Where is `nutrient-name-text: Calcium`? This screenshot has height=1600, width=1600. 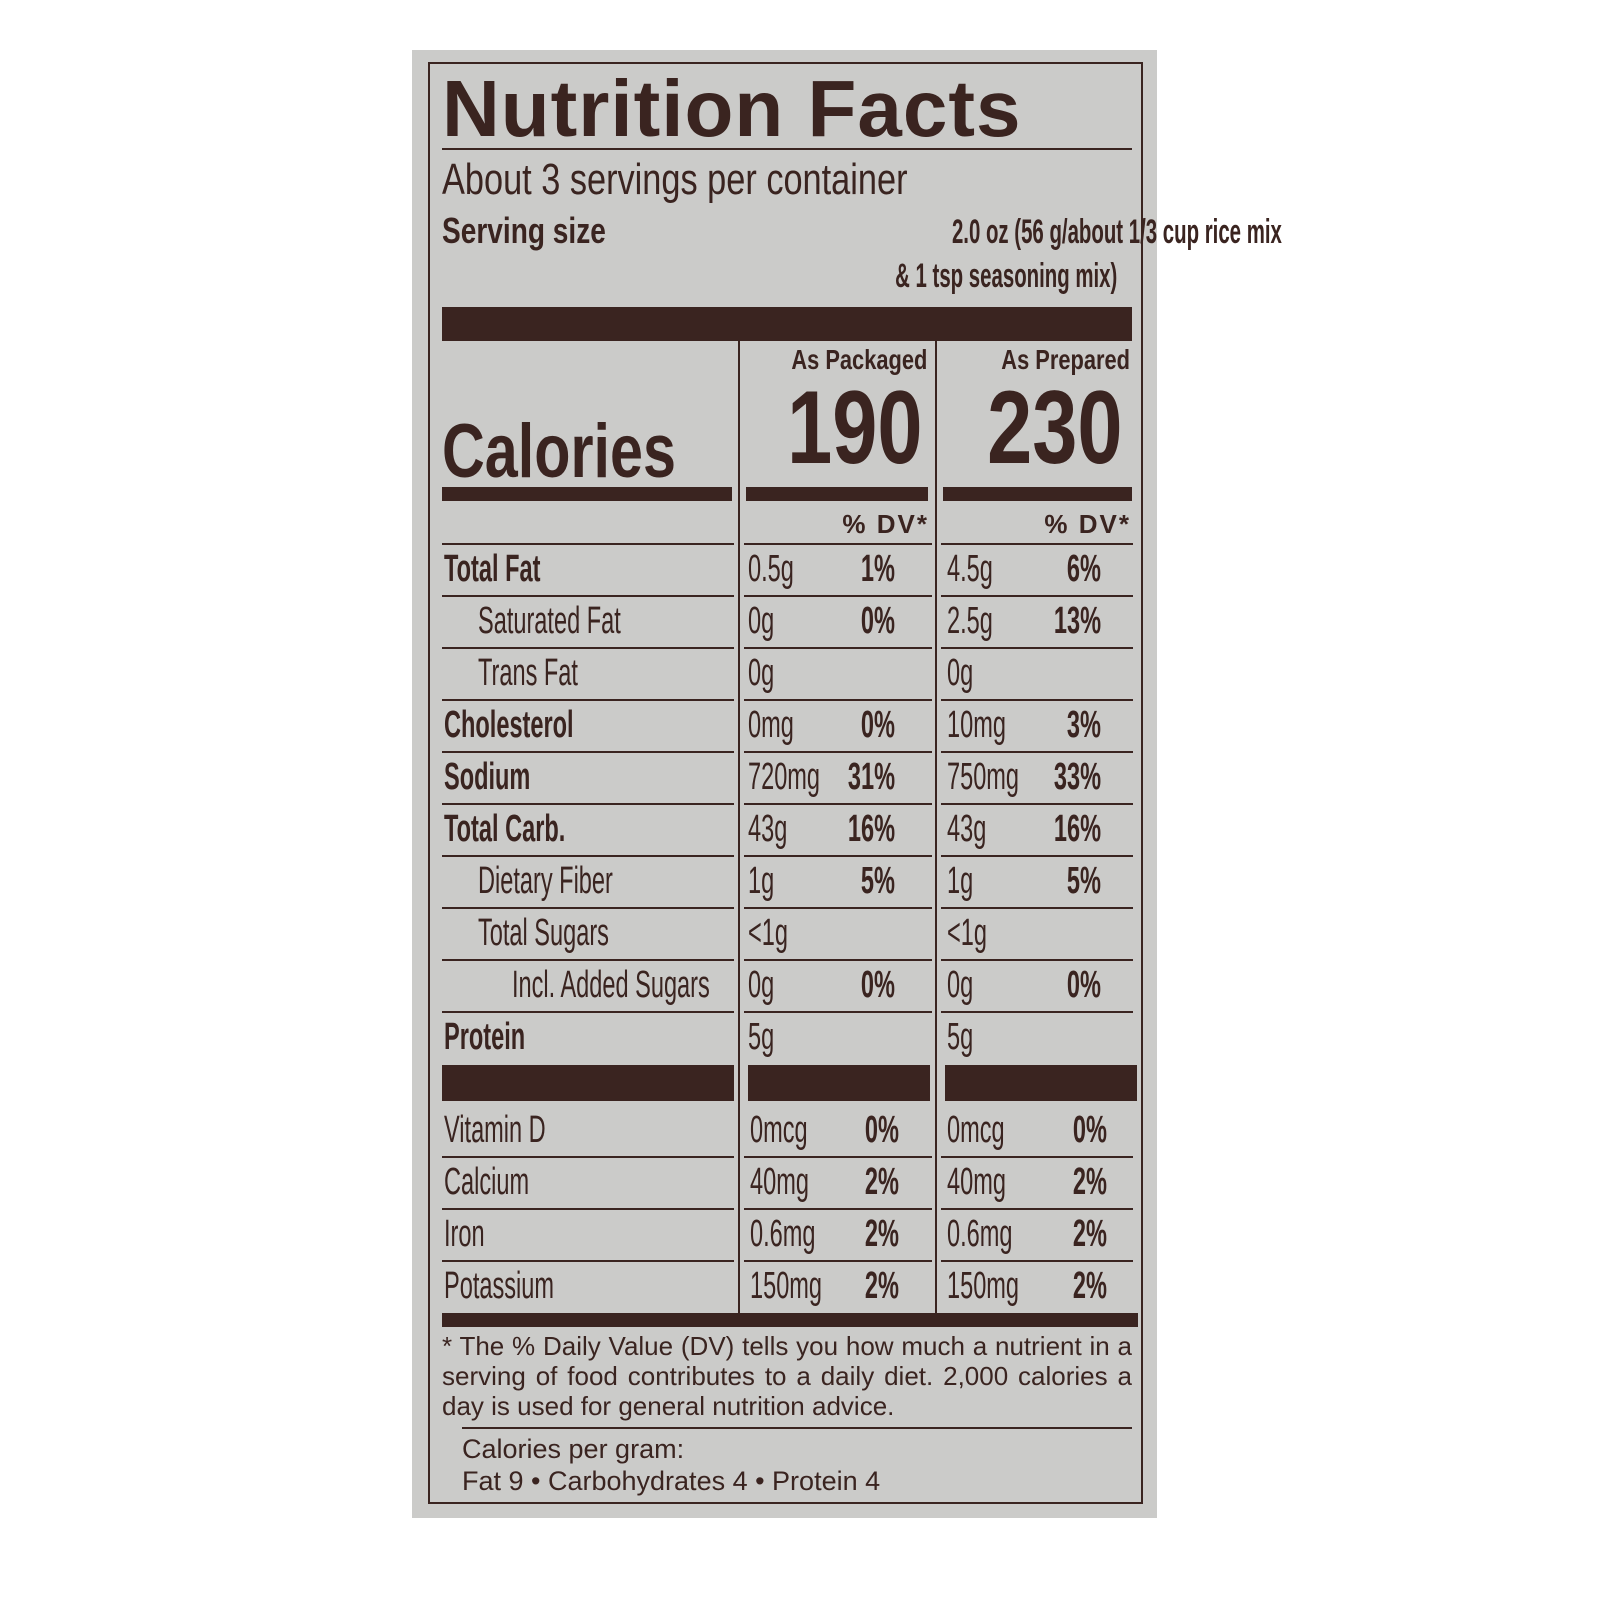 nutrient-name-text: Calcium is located at coordinates (487, 1182).